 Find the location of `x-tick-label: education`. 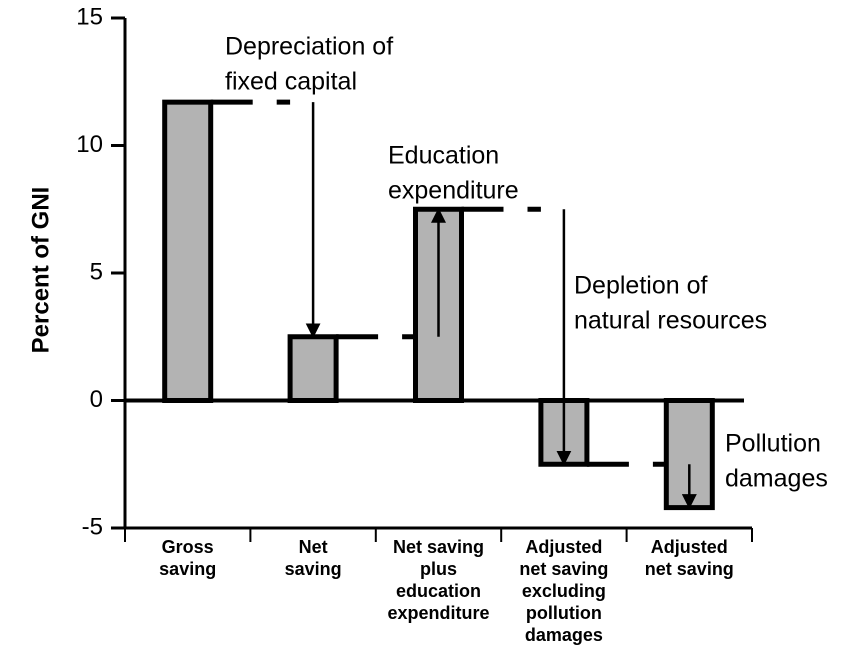

x-tick-label: education is located at coordinates (438, 591).